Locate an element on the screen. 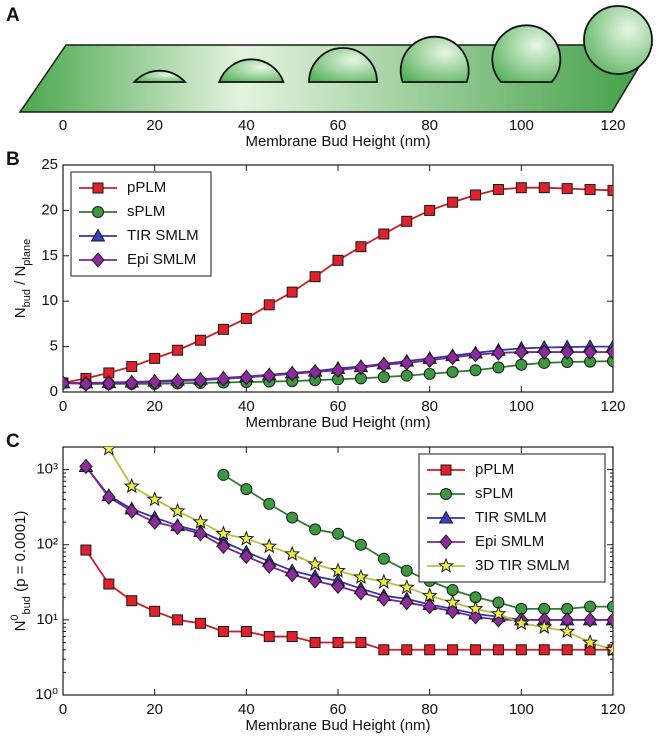 The height and width of the screenshot is (738, 664). y-tick-label: 10 is located at coordinates (49, 300).